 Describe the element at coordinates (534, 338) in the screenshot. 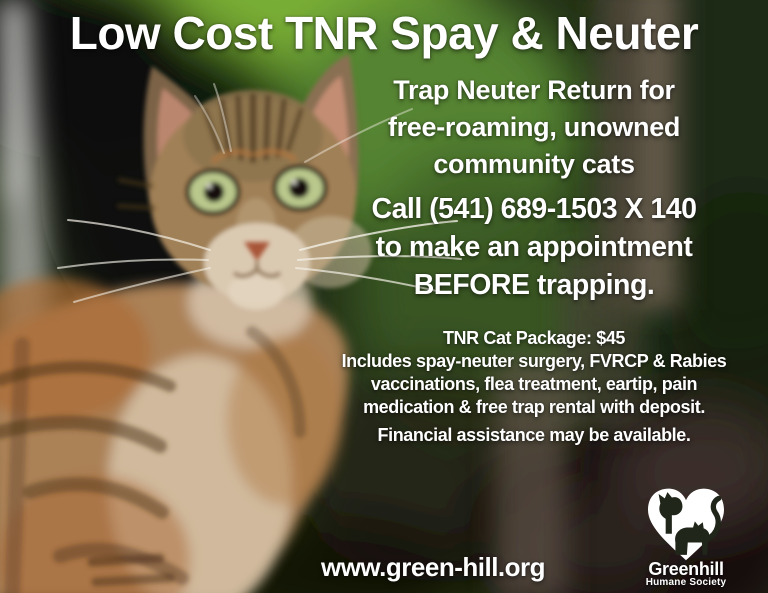

I see `package-price-line: TNR Cat Package: $45` at that location.